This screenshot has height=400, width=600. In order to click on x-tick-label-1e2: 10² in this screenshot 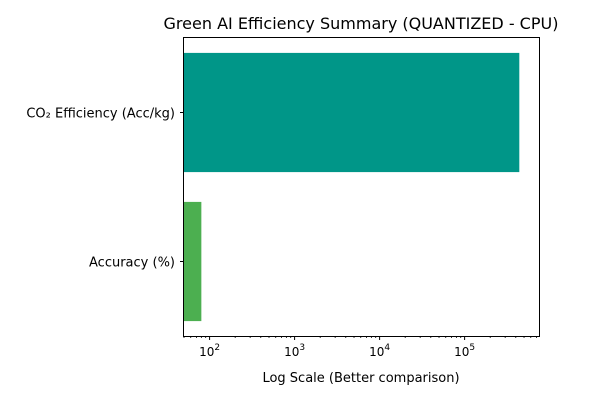, I will do `click(209, 351)`.